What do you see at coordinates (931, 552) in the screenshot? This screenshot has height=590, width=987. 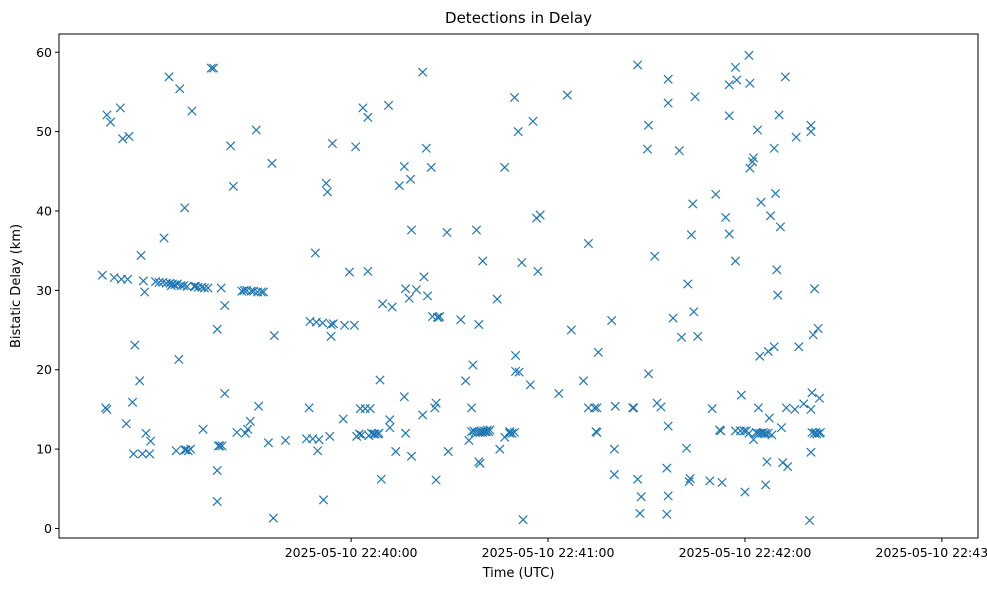 I see `x-tick-label: 2025-05-10 22:43:00` at bounding box center [931, 552].